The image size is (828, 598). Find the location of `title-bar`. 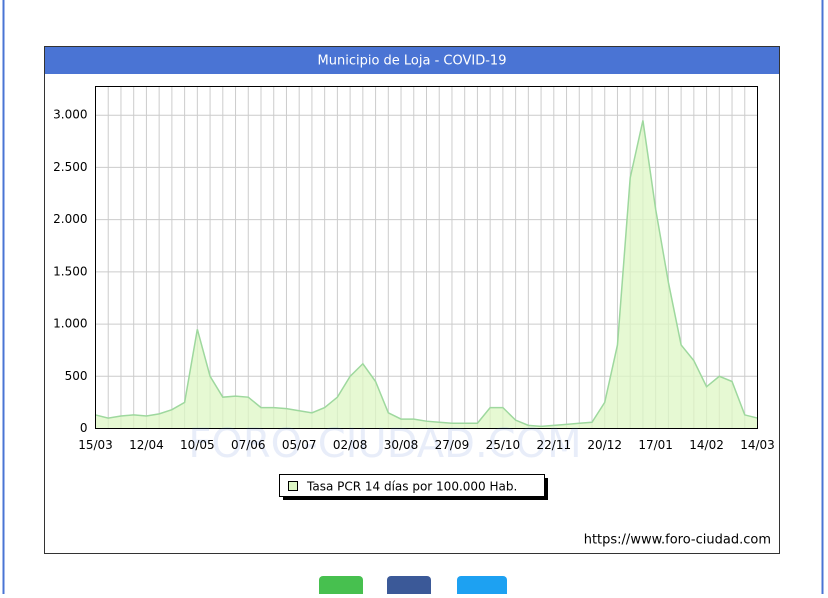

title-bar is located at coordinates (412, 60).